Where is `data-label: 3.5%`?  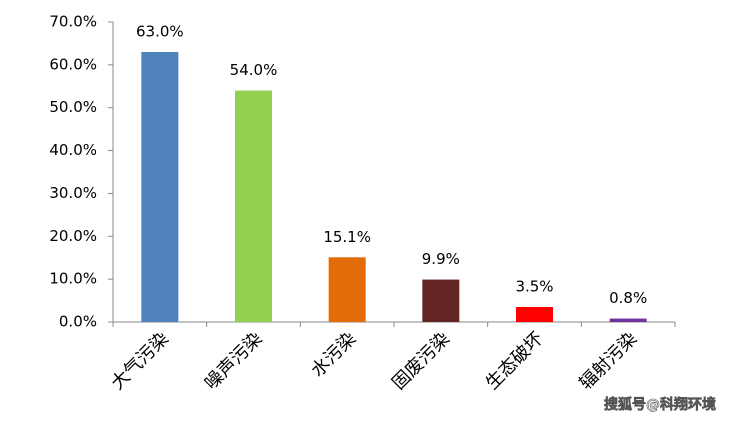 data-label: 3.5% is located at coordinates (534, 287).